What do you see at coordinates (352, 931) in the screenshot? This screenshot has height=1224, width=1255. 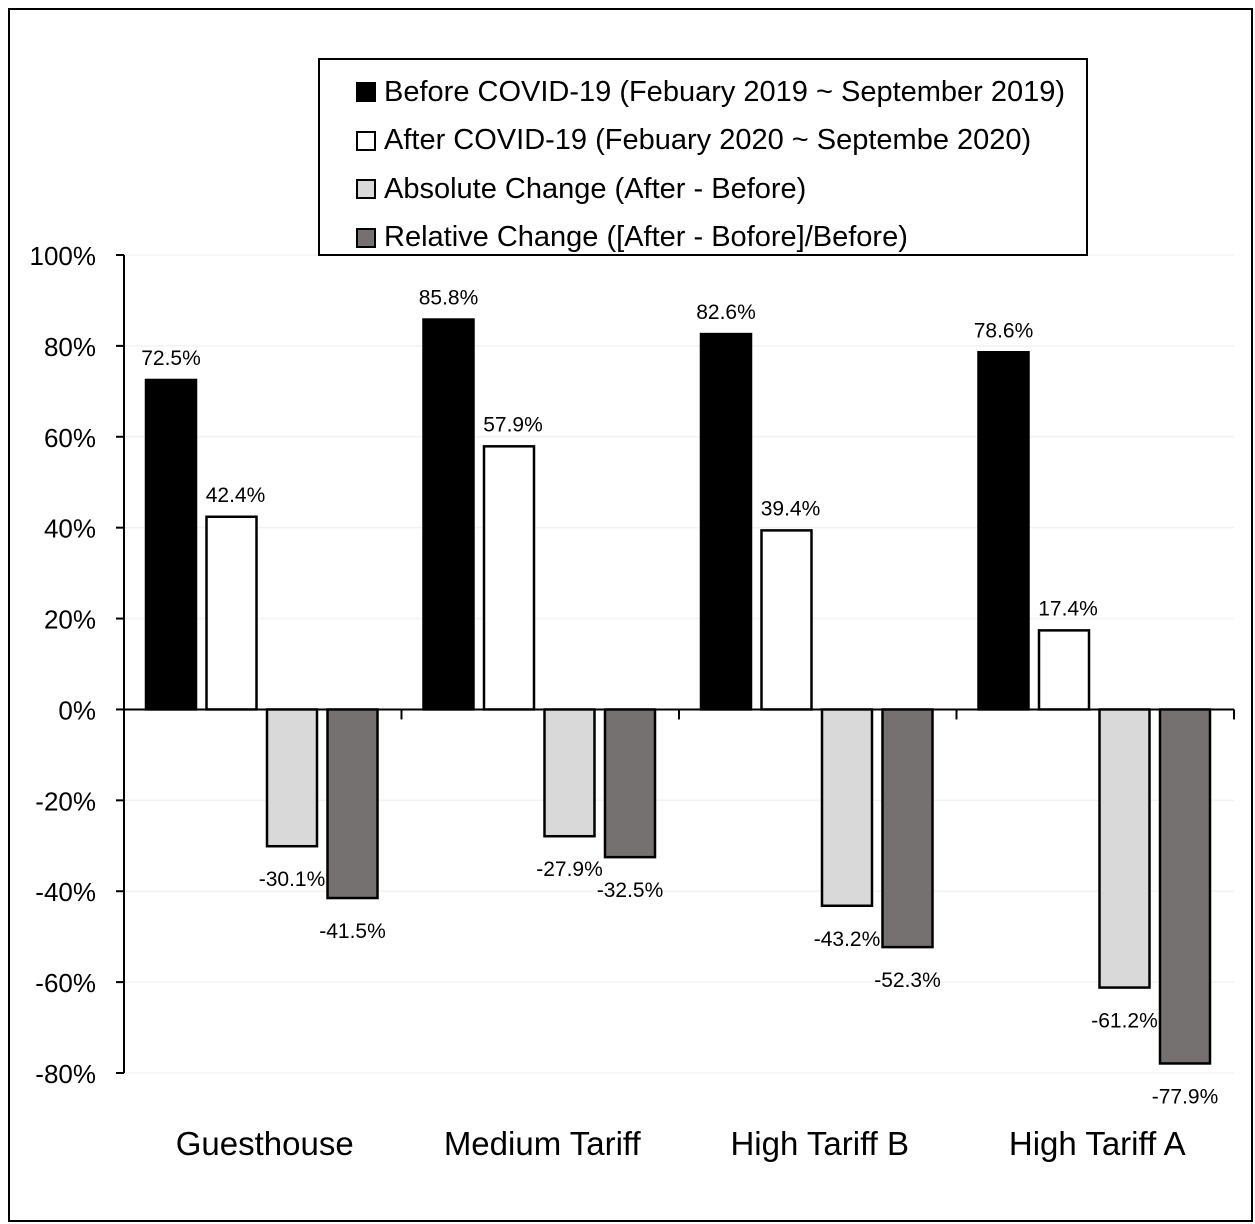 I see `data-label: -41.5%` at bounding box center [352, 931].